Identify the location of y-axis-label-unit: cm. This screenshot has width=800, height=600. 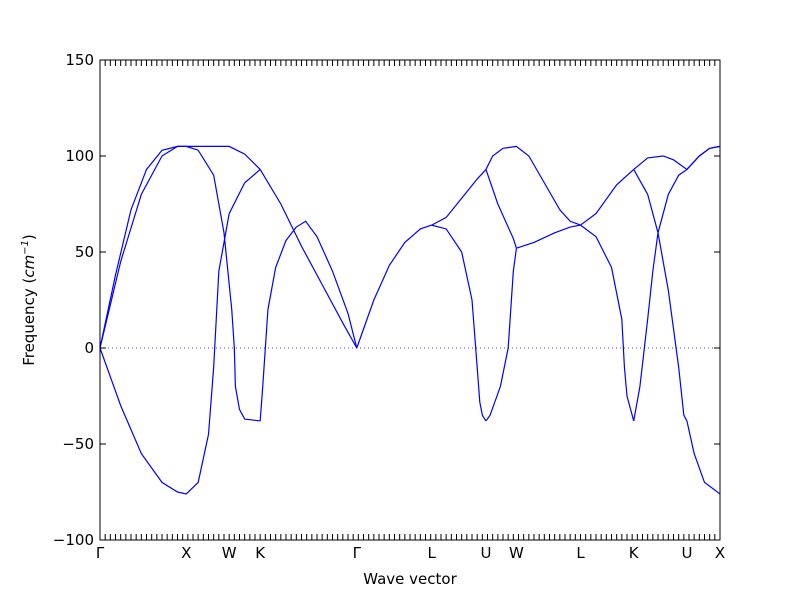
(29, 266).